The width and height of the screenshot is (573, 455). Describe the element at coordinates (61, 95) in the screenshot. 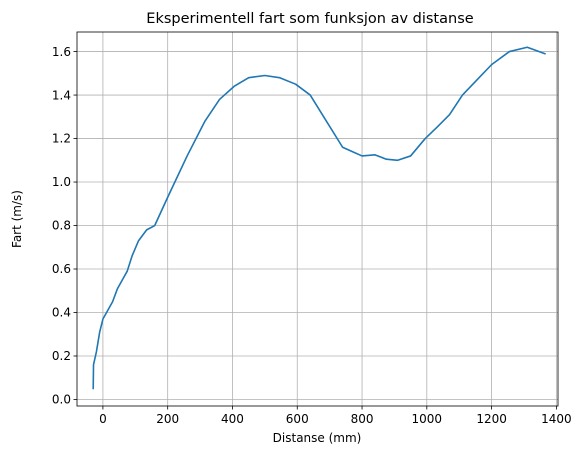

I see `y-tick-label: 1.4` at that location.